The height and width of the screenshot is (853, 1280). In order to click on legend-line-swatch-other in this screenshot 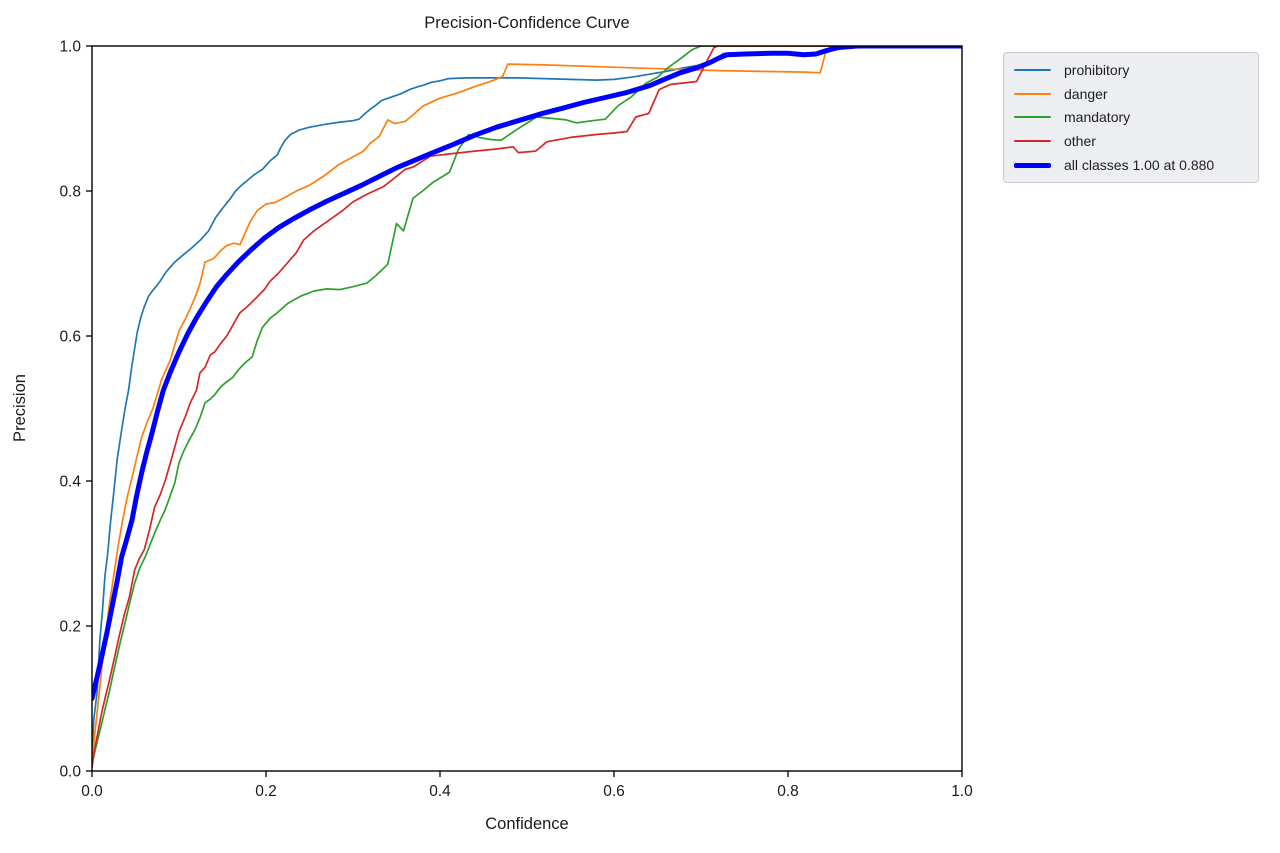, I will do `click(1032, 141)`.